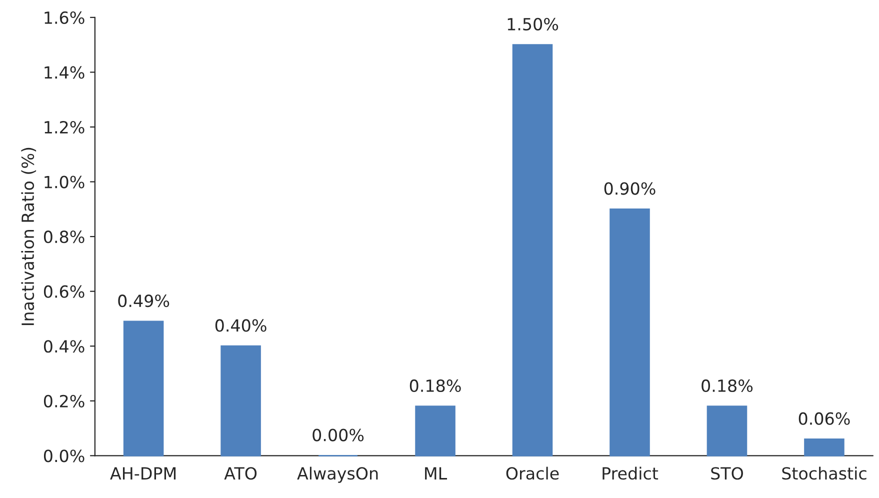  Describe the element at coordinates (64, 456) in the screenshot. I see `y-tick-label: 0.0%` at that location.